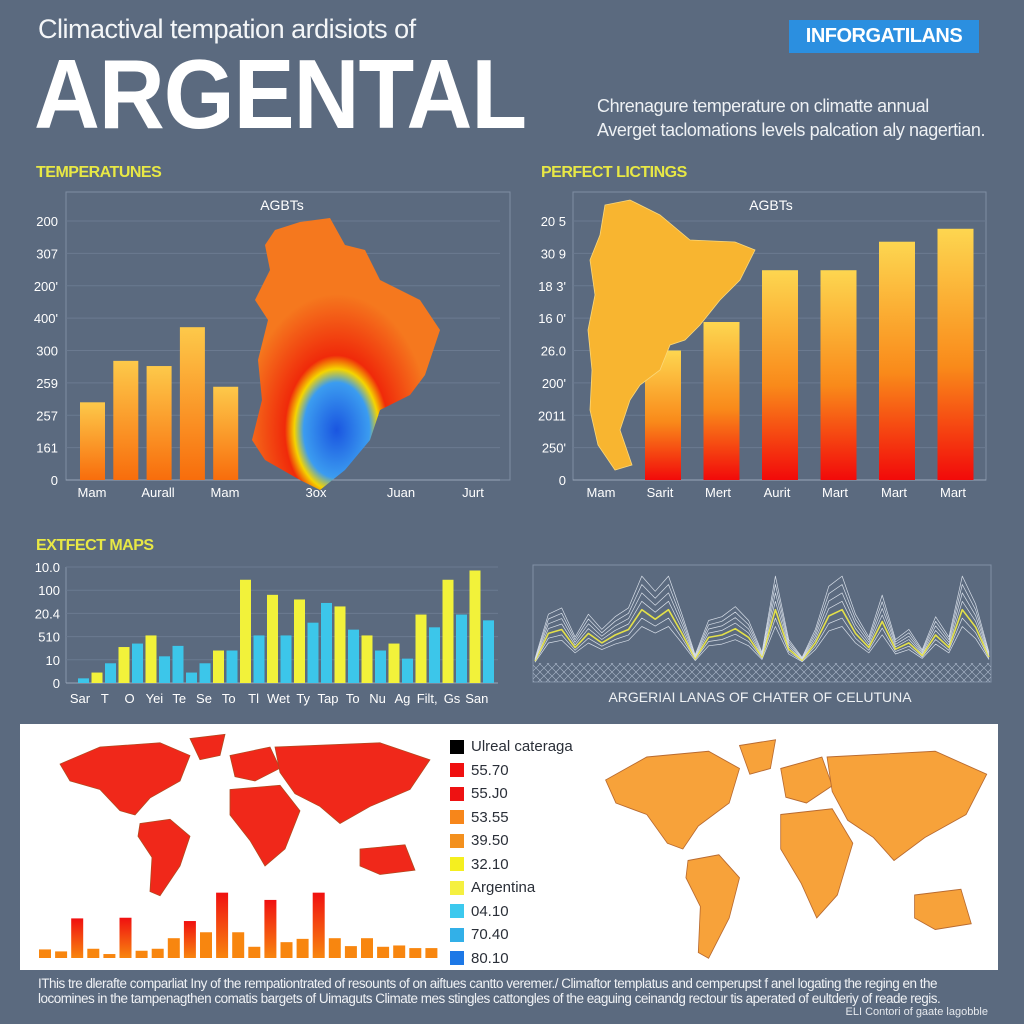 This screenshot has height=1024, width=1024. I want to click on x-tick-label: Se, so click(204, 698).